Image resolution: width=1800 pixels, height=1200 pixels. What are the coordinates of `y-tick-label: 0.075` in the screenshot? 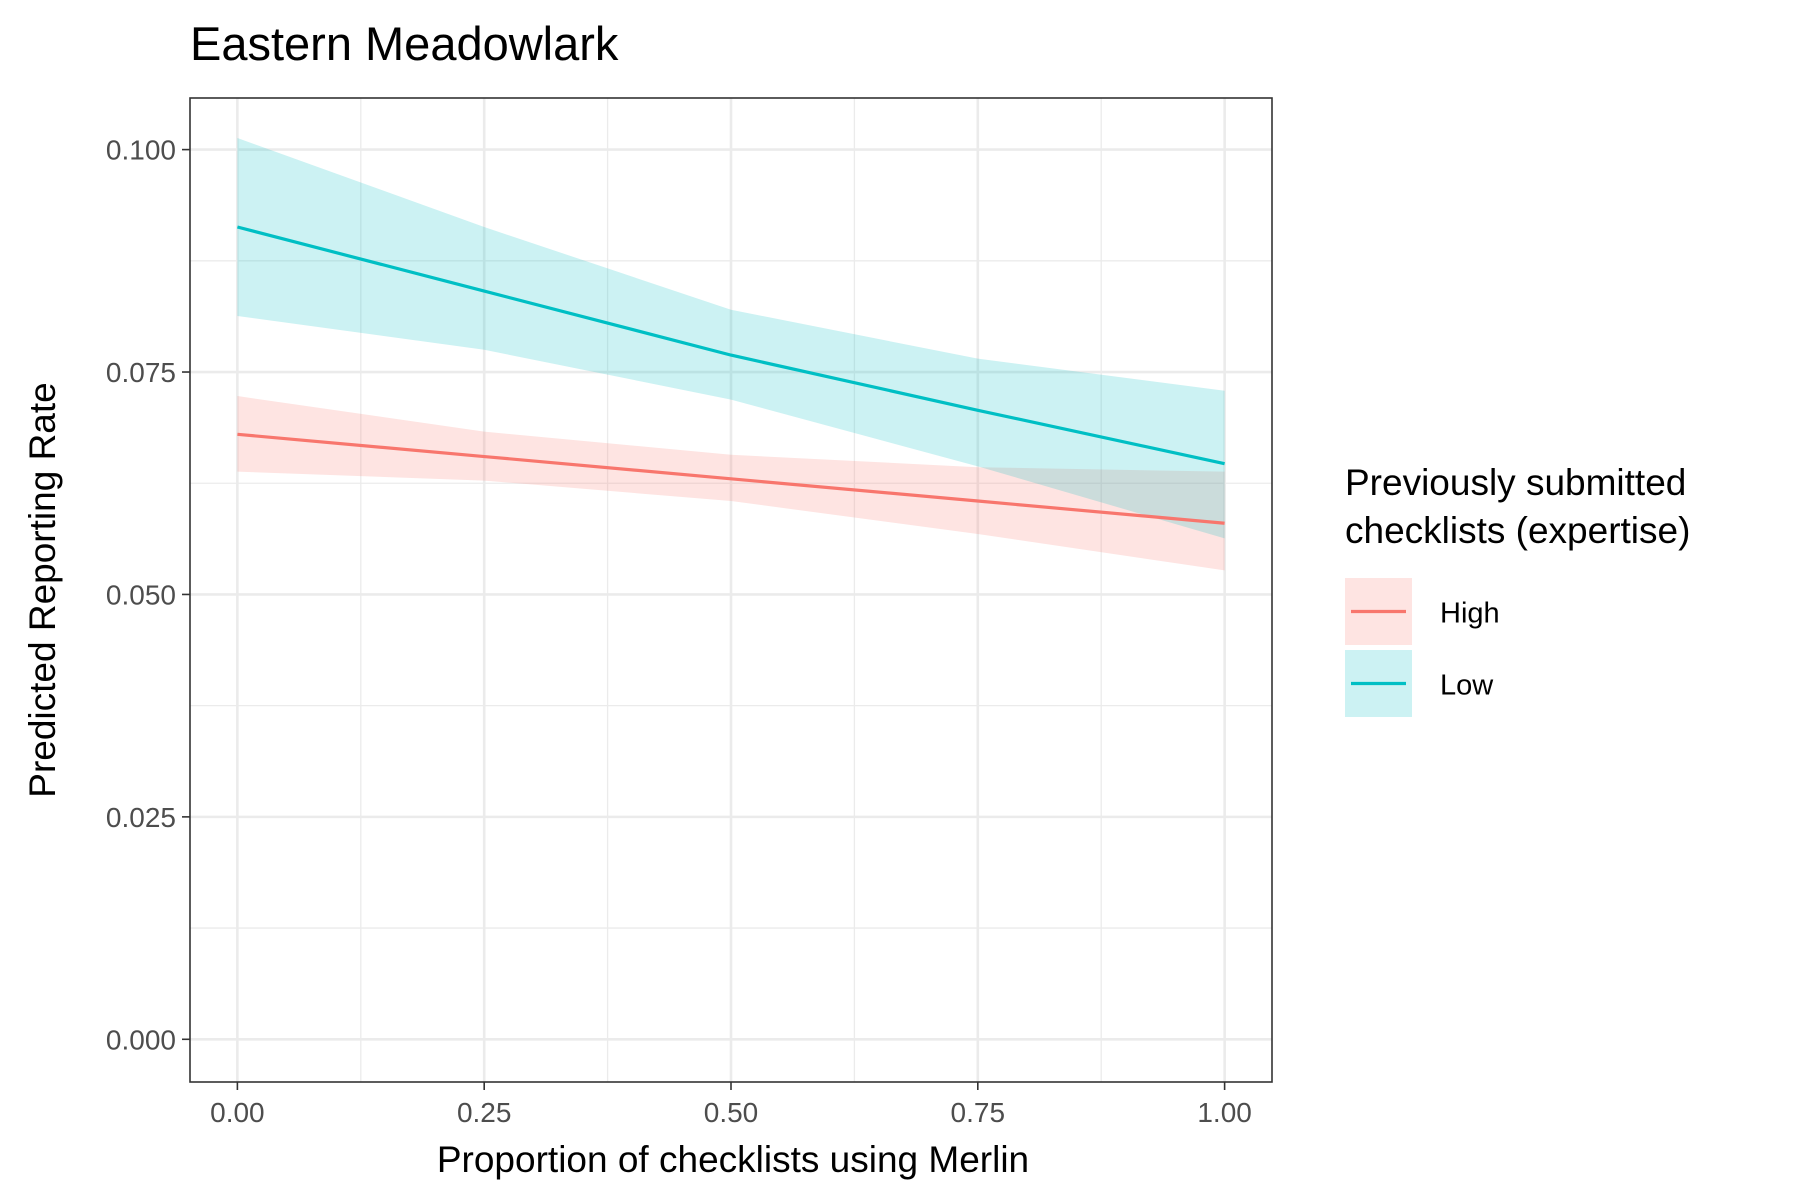 It's located at (141, 372).